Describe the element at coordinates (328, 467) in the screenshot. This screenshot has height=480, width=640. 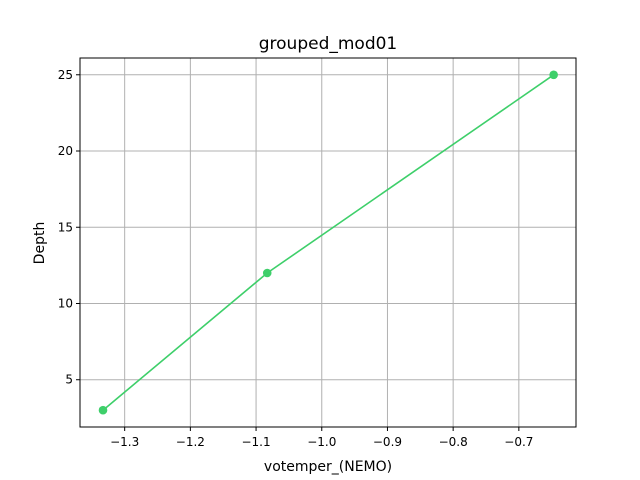
I see `x-axis-label: votemper_(NEMO)` at that location.